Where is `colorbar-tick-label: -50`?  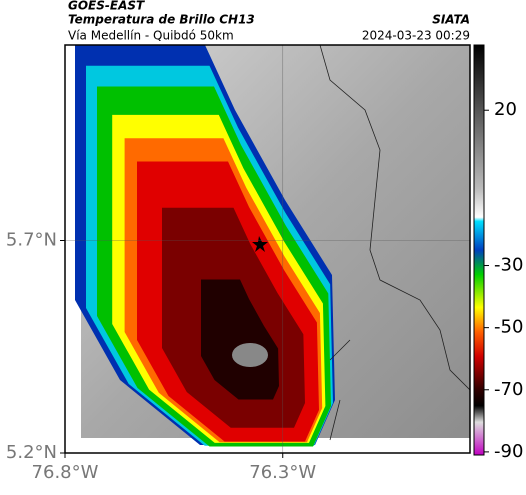
colorbar-tick-label: -50 is located at coordinates (508, 327).